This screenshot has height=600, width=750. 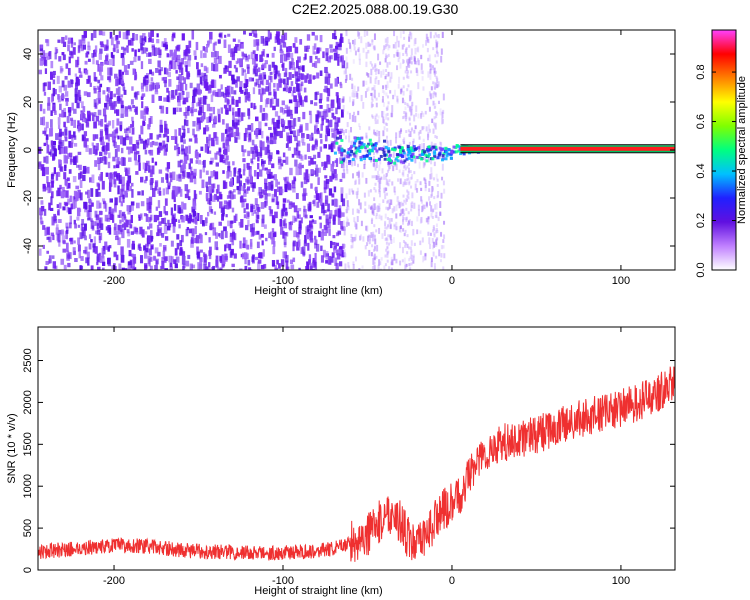 What do you see at coordinates (28, 150) in the screenshot?
I see `heatmap-ytick-label: 0` at bounding box center [28, 150].